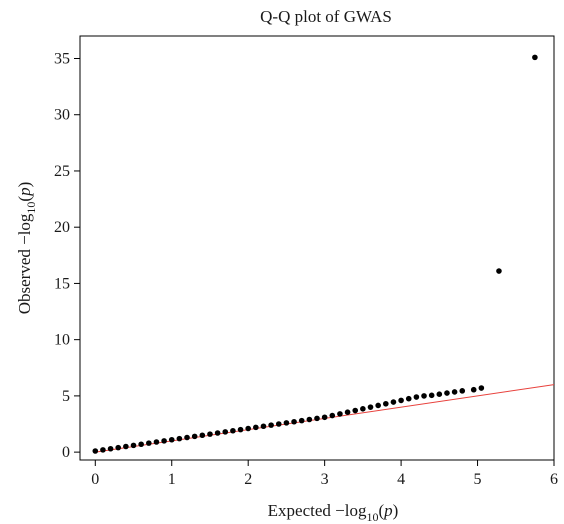 Image resolution: width=564 pixels, height=524 pixels. Describe the element at coordinates (62, 283) in the screenshot. I see `y-tick-label: 15` at that location.